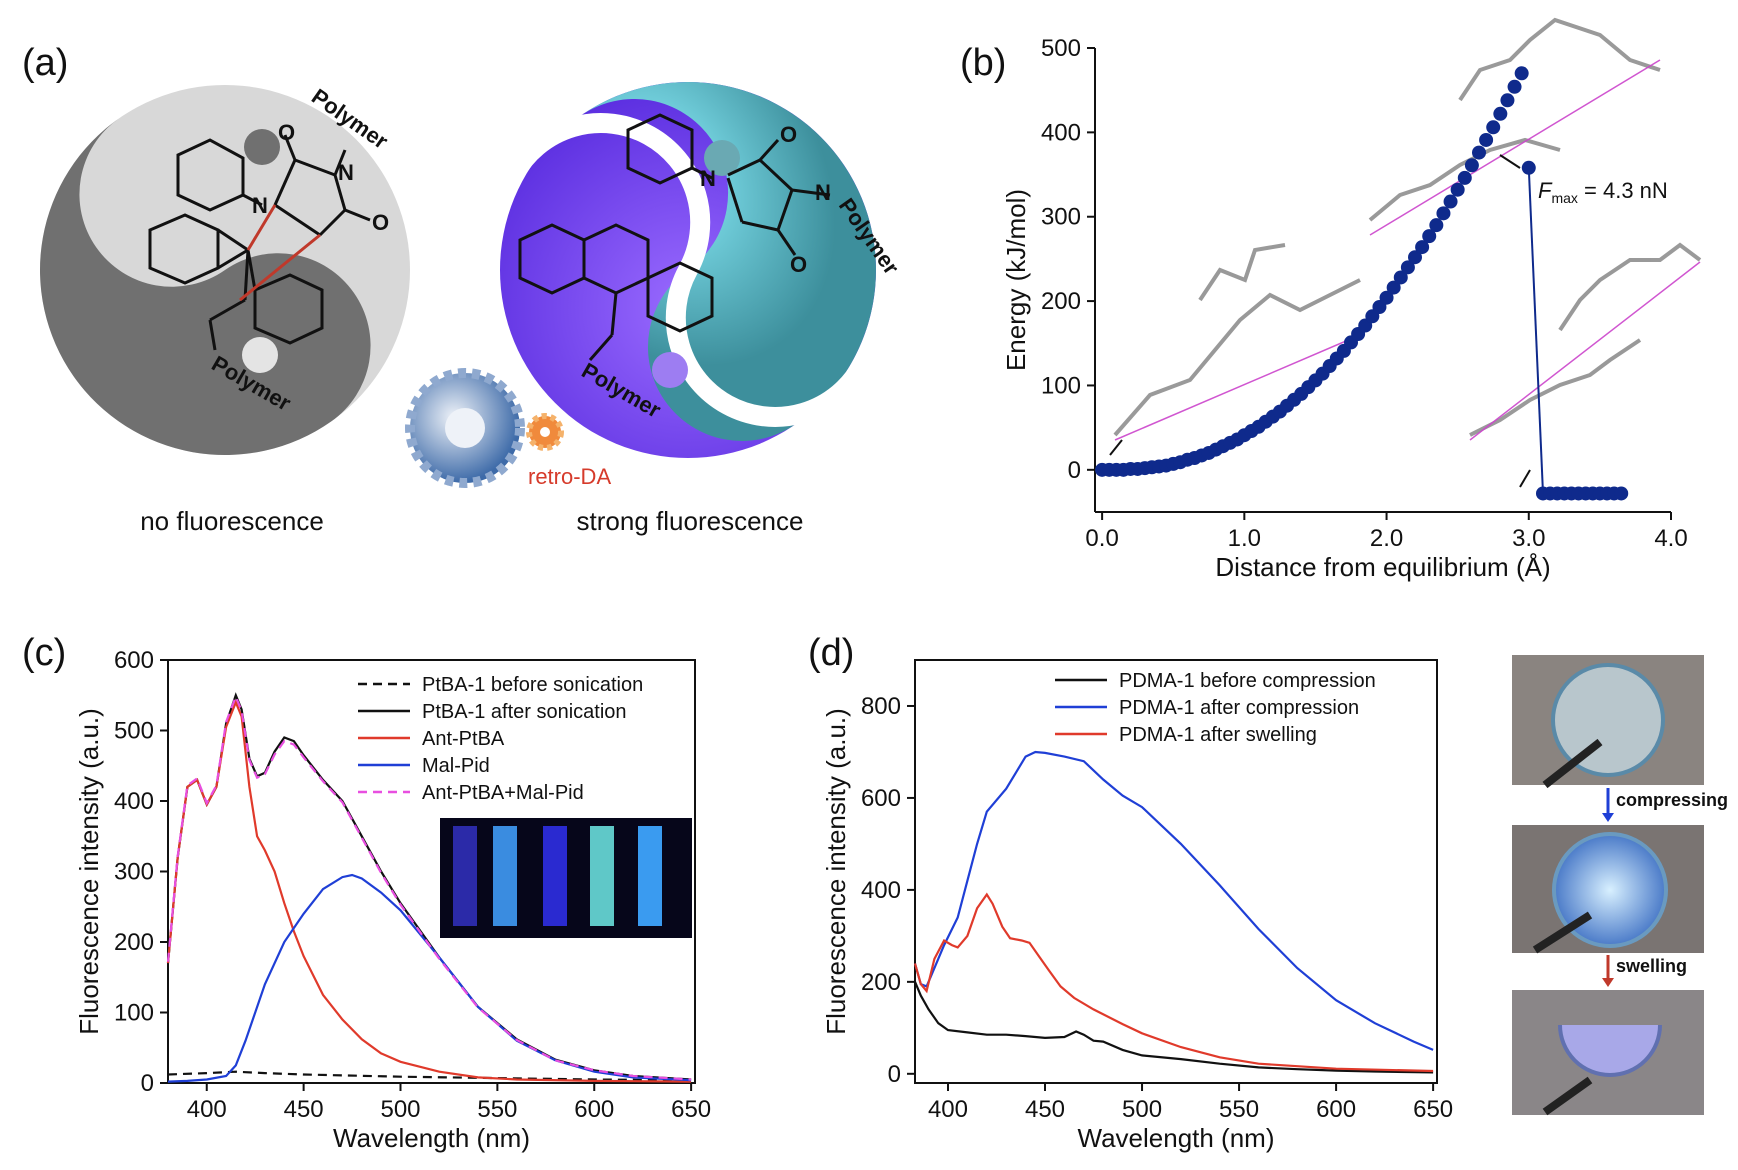  Describe the element at coordinates (881, 890) in the screenshot. I see `d-ytick-label: 400` at that location.